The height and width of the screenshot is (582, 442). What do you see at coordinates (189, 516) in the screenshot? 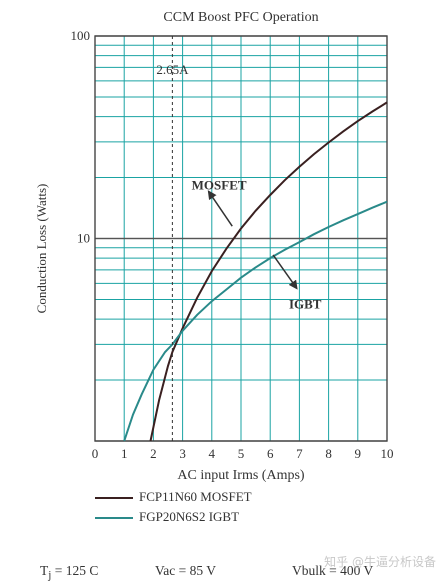
I see `legend-label-igbt: FGP20N6S2 IGBT` at bounding box center [189, 516].